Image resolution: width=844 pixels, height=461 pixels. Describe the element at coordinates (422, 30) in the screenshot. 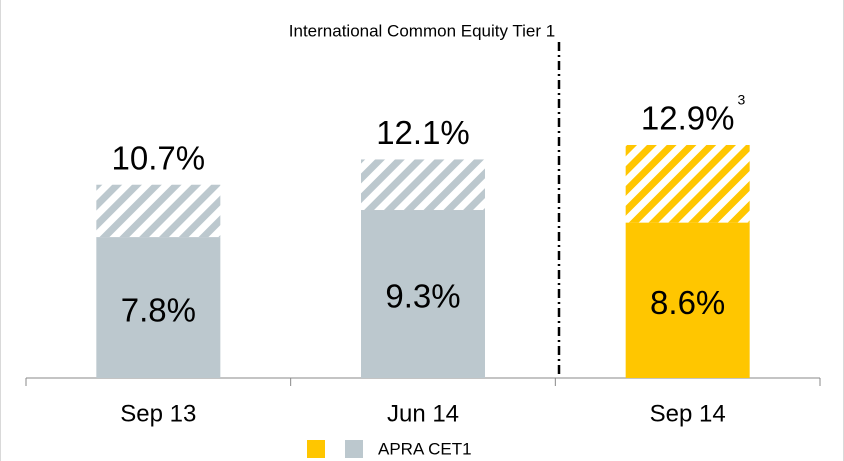

I see `chart-title: International Common Equity Tier 1` at that location.